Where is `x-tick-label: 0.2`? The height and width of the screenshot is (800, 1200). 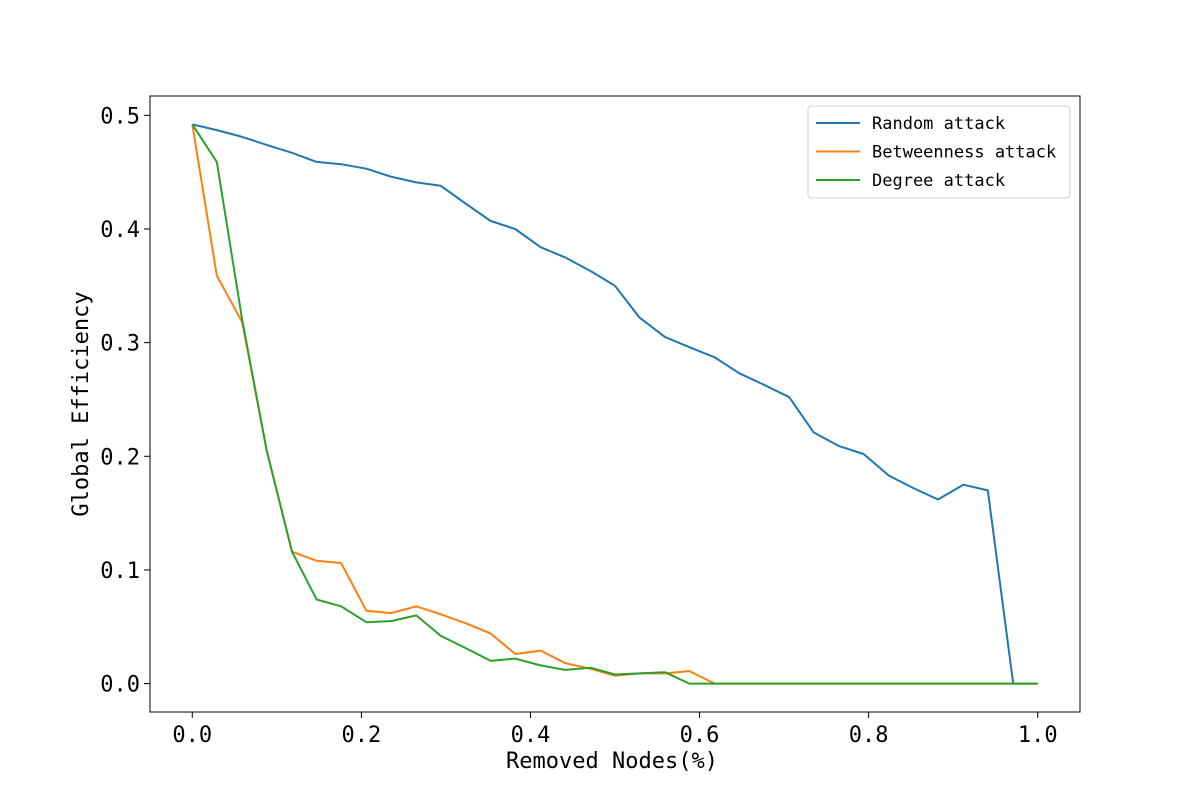
x-tick-label: 0.2 is located at coordinates (361, 735).